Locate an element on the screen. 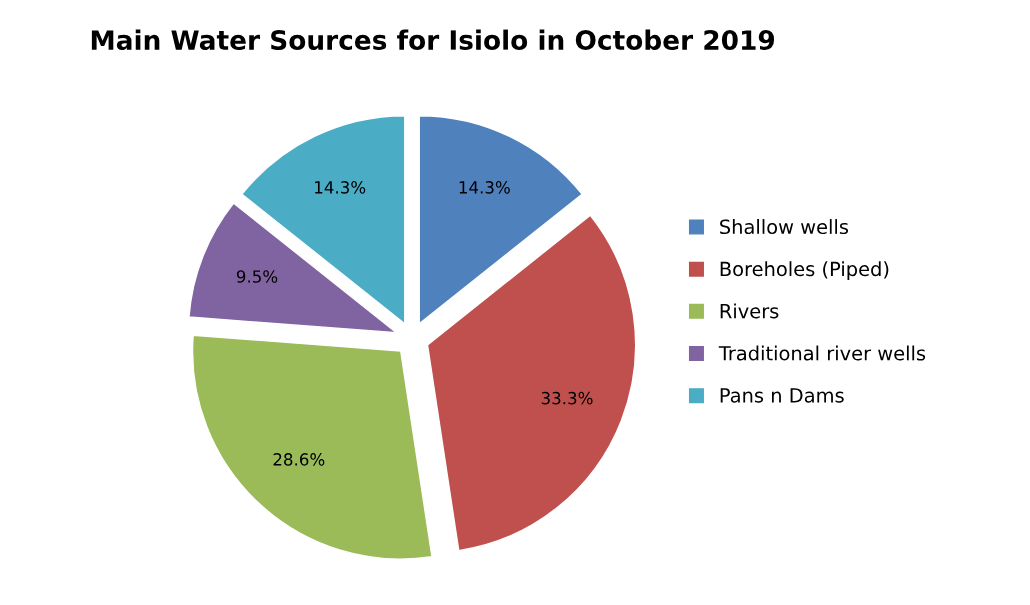 The image size is (1030, 605). legend-label: Boreholes (Piped) is located at coordinates (804, 271).